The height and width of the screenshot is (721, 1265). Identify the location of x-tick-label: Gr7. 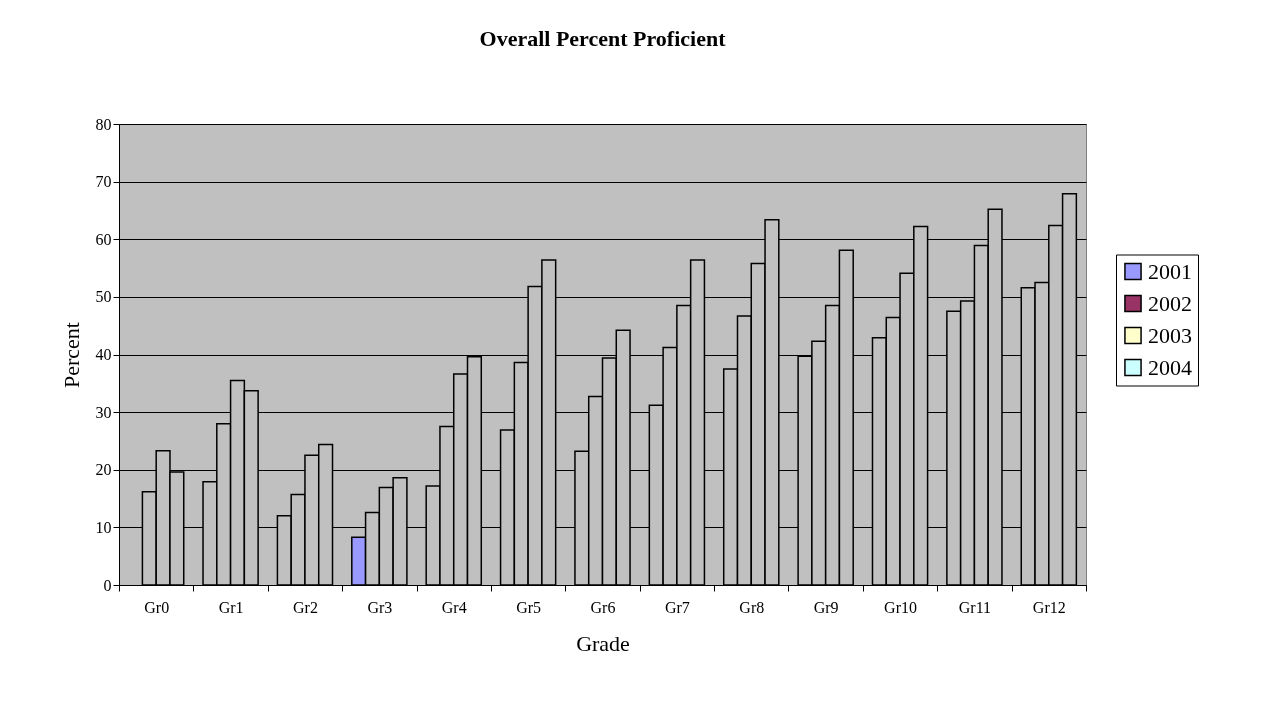
(677, 607).